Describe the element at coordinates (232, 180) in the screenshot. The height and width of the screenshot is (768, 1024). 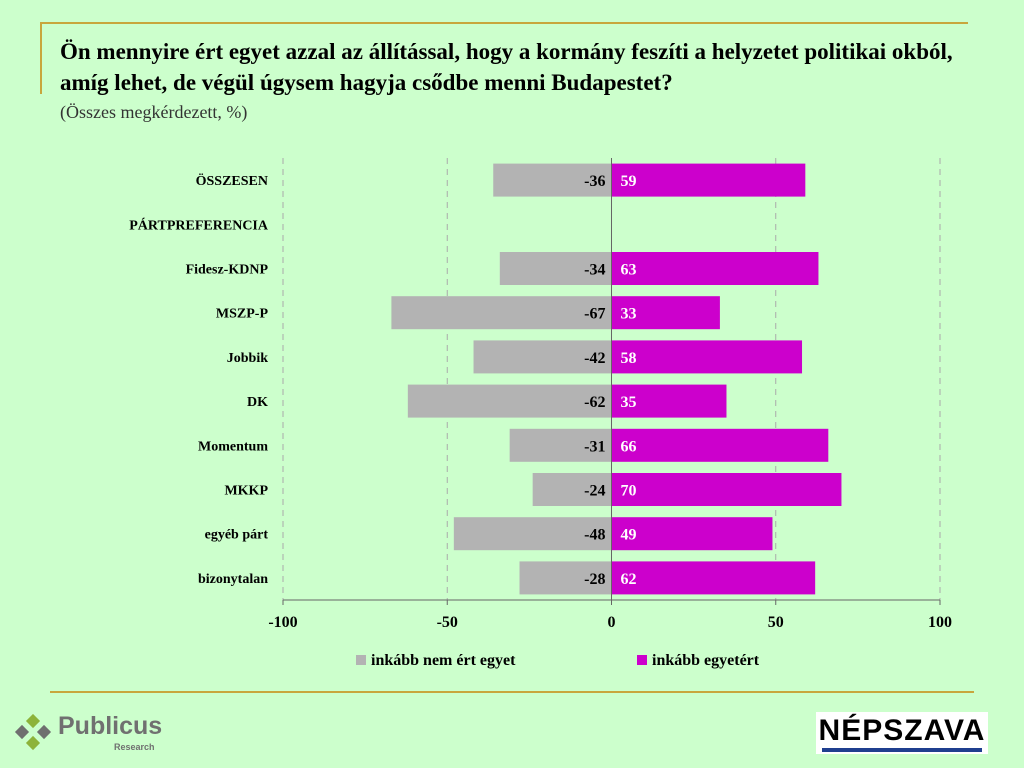
I see `category-label-0: ÖSSZESEN` at that location.